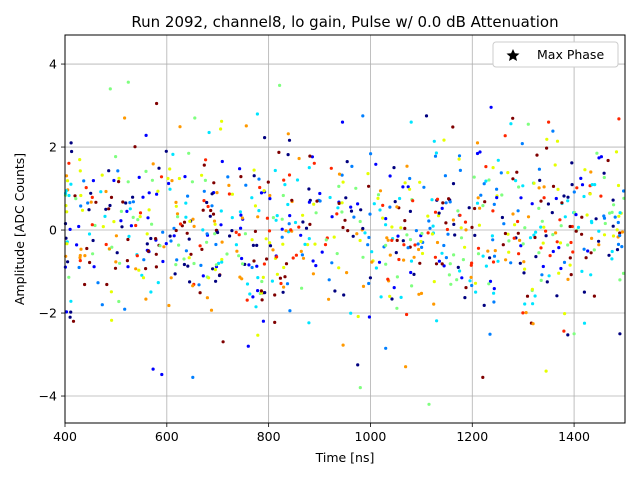  Describe the element at coordinates (513, 55) in the screenshot. I see `legend-star-icon` at that location.